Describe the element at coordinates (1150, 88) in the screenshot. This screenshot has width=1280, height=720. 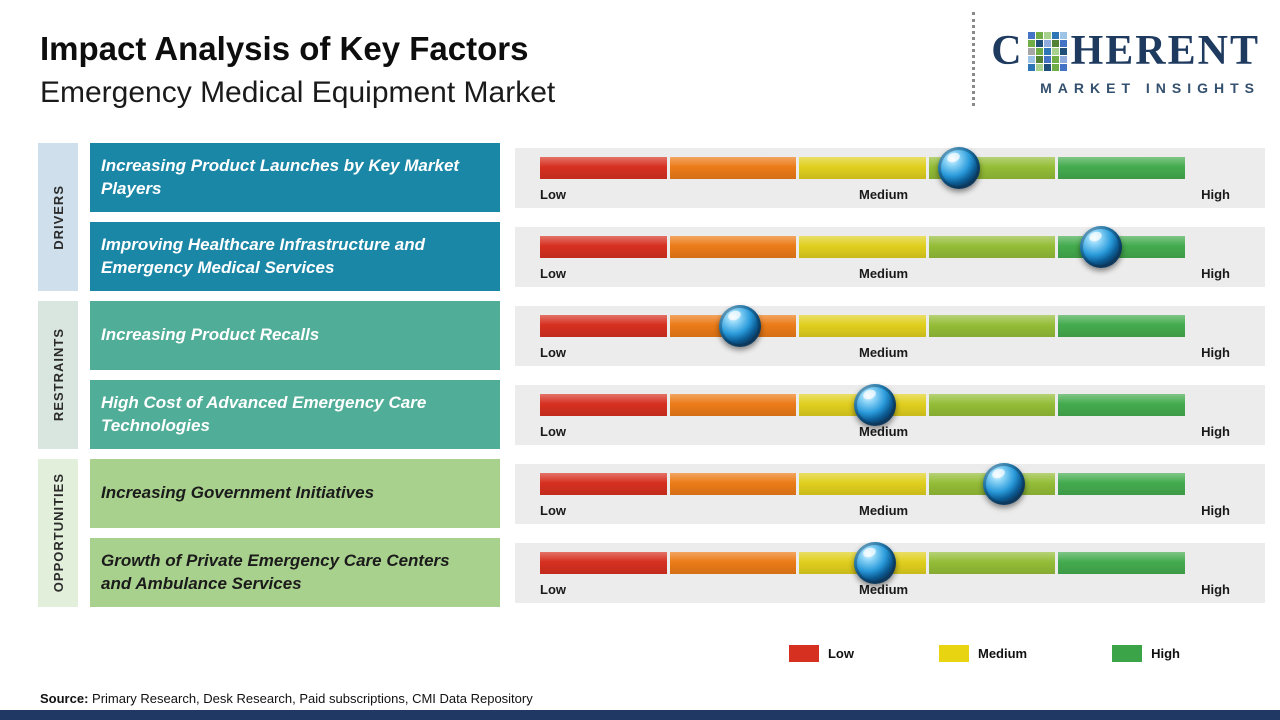
I see `brand-tagline: MARKET INSIGHTS` at that location.